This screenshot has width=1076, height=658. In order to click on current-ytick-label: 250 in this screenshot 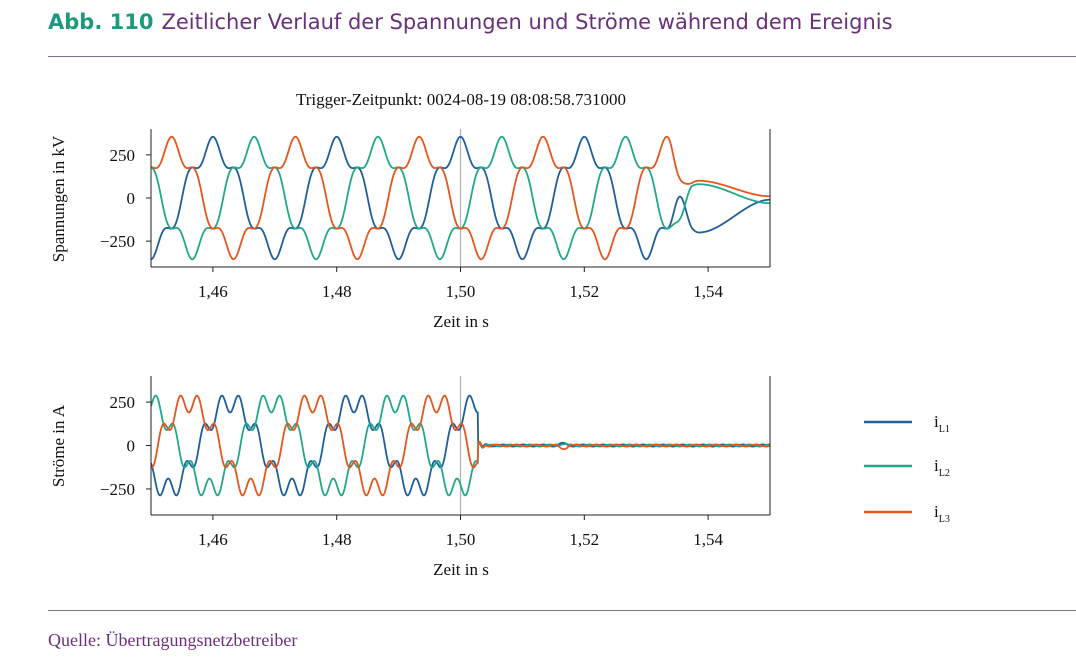, I will do `click(123, 402)`.